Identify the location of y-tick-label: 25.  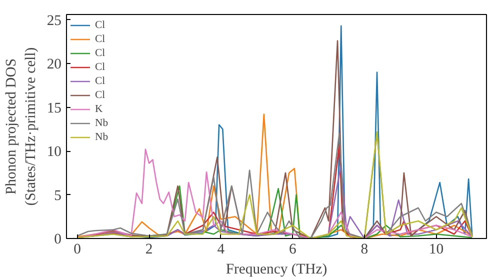
(54, 20).